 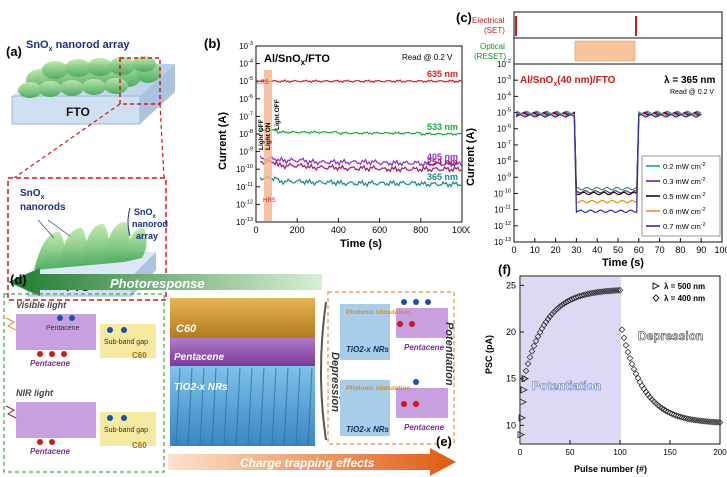 I want to click on x-tick-label: 90, so click(x=701, y=250).